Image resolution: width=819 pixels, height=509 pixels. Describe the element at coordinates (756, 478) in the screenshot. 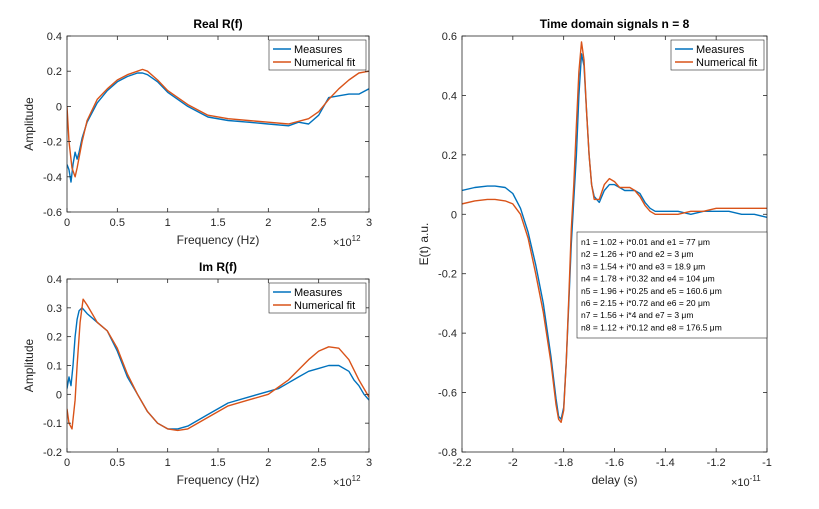

I see `x-exponent-power: -11` at that location.